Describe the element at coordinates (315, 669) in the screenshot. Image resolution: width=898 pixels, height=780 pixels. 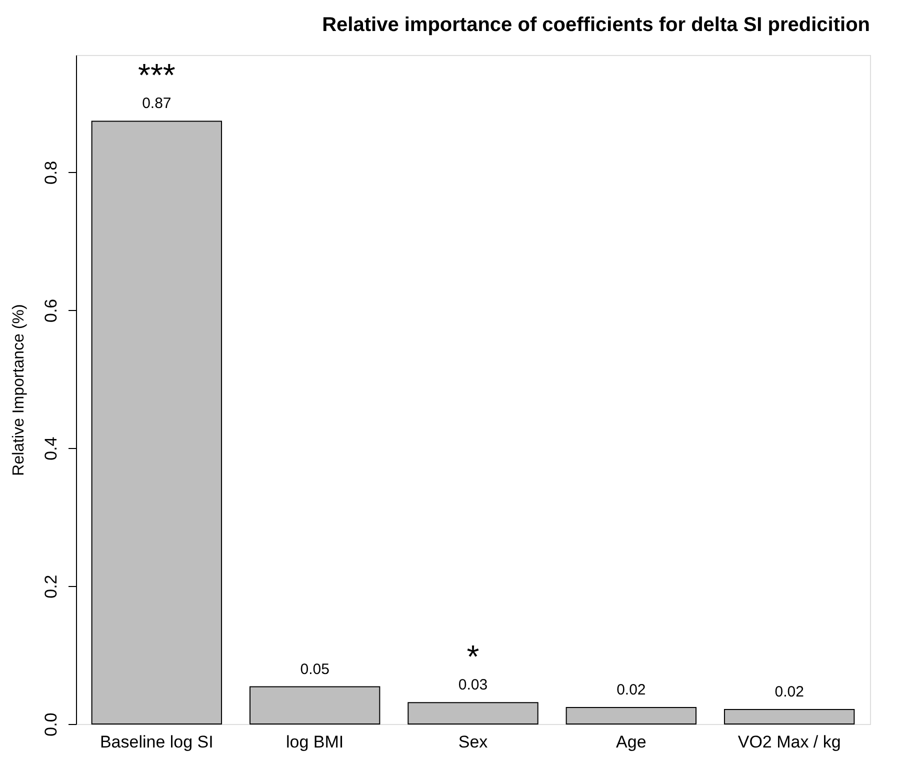
I see `data-label: 0.05` at that location.